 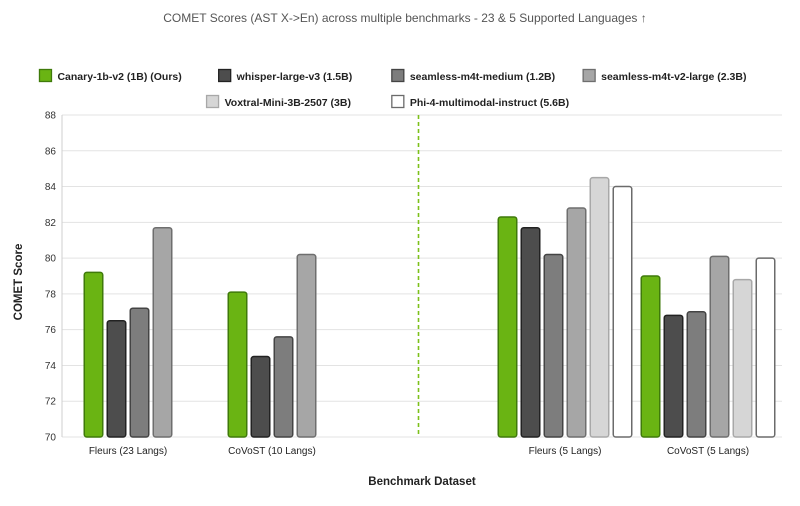 What do you see at coordinates (119, 77) in the screenshot?
I see `legend-label: Canary-1b-v2 (1B) (Ours)` at bounding box center [119, 77].